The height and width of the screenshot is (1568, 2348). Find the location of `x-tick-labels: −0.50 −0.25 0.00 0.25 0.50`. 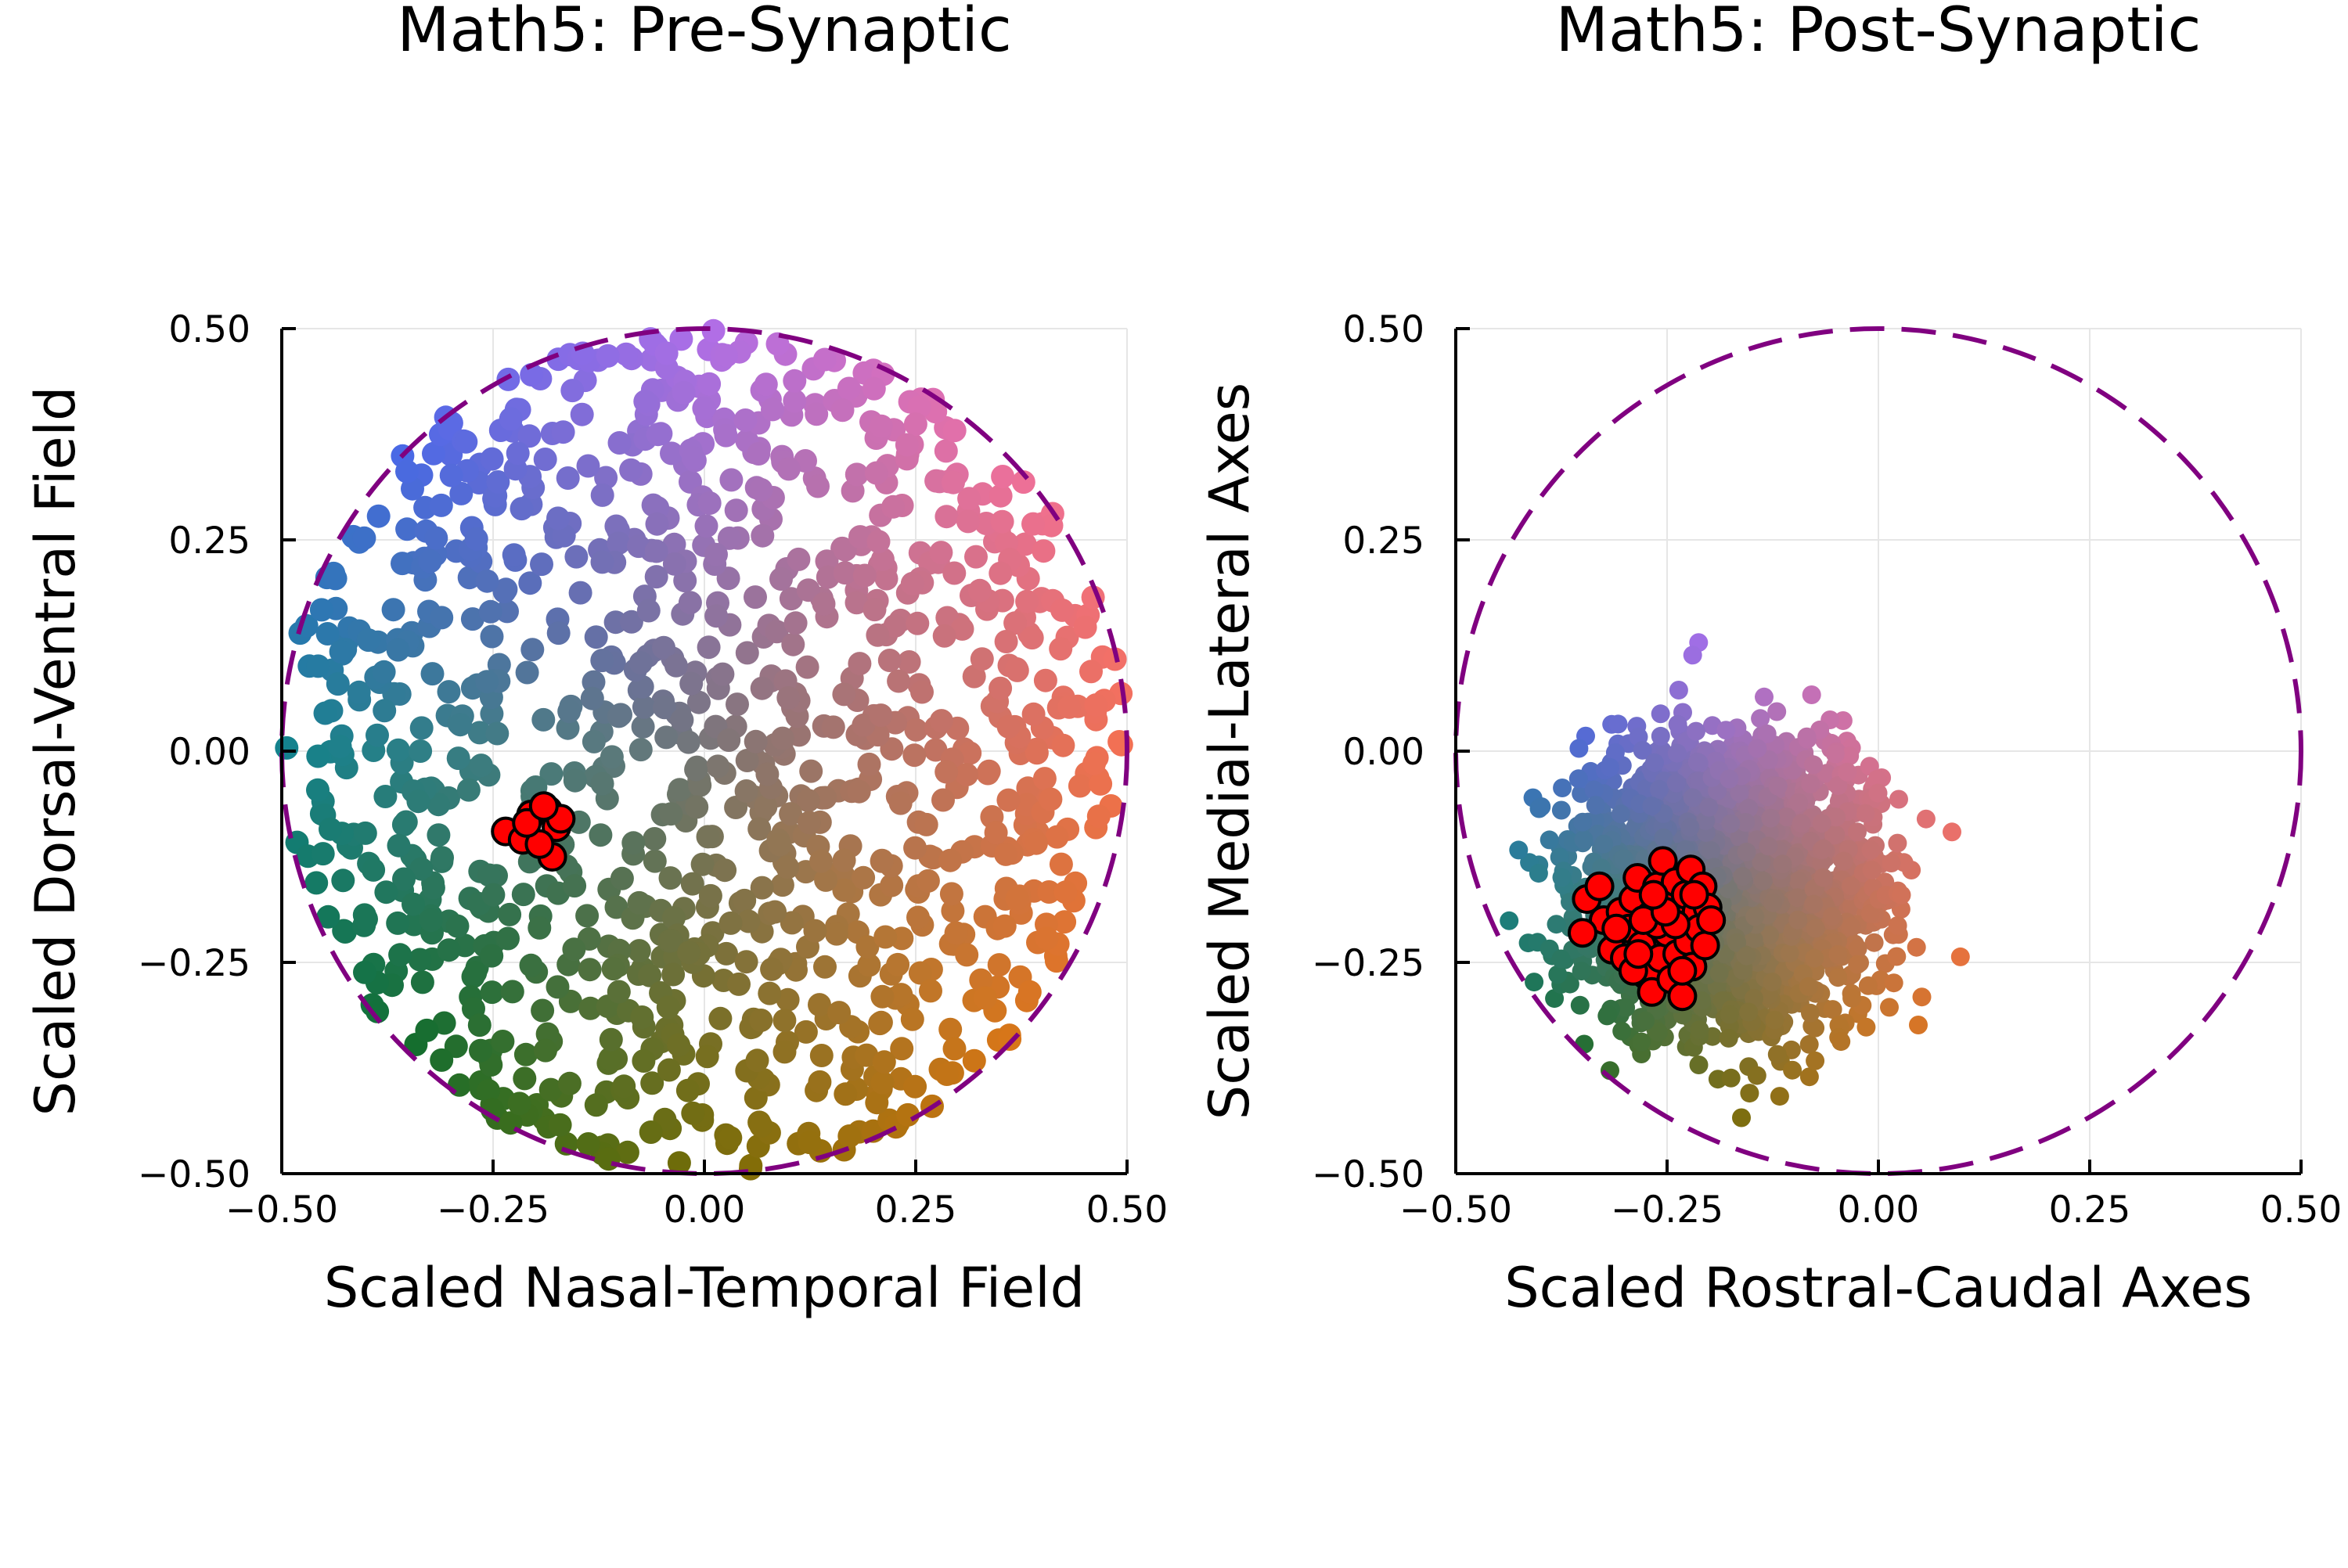

x-tick-labels: −0.50 −0.25 0.00 0.25 0.50 is located at coordinates (696, 1211).